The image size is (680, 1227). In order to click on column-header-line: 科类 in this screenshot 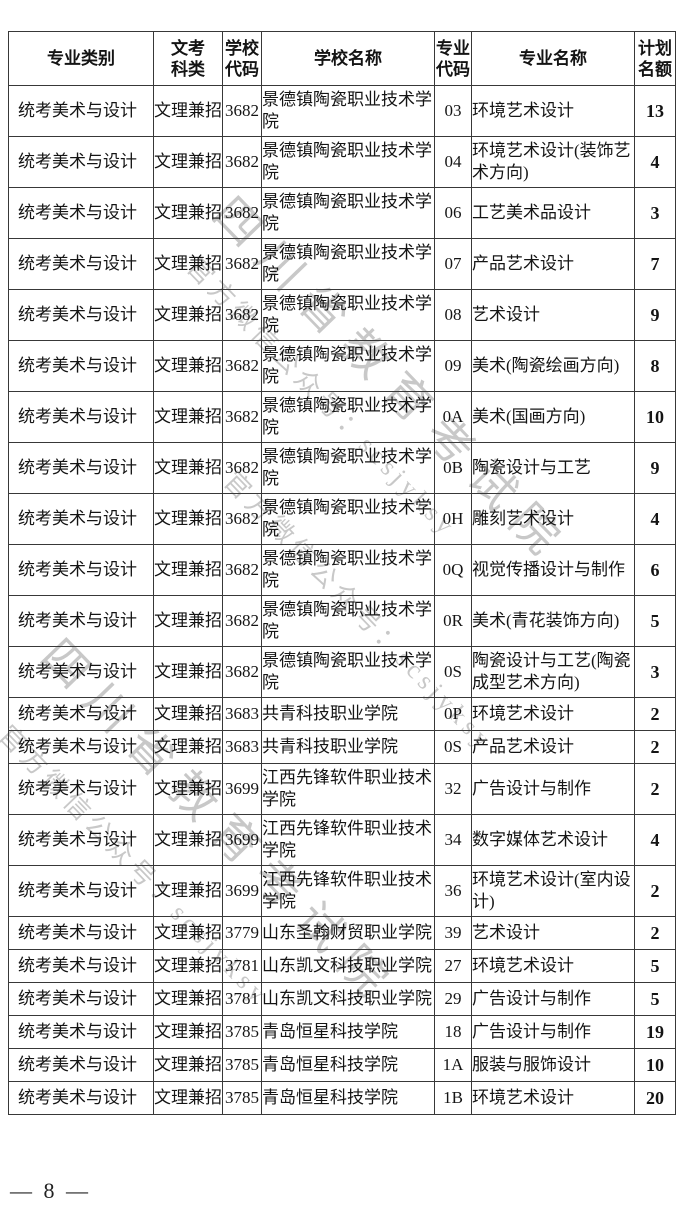, I will do `click(188, 69)`.